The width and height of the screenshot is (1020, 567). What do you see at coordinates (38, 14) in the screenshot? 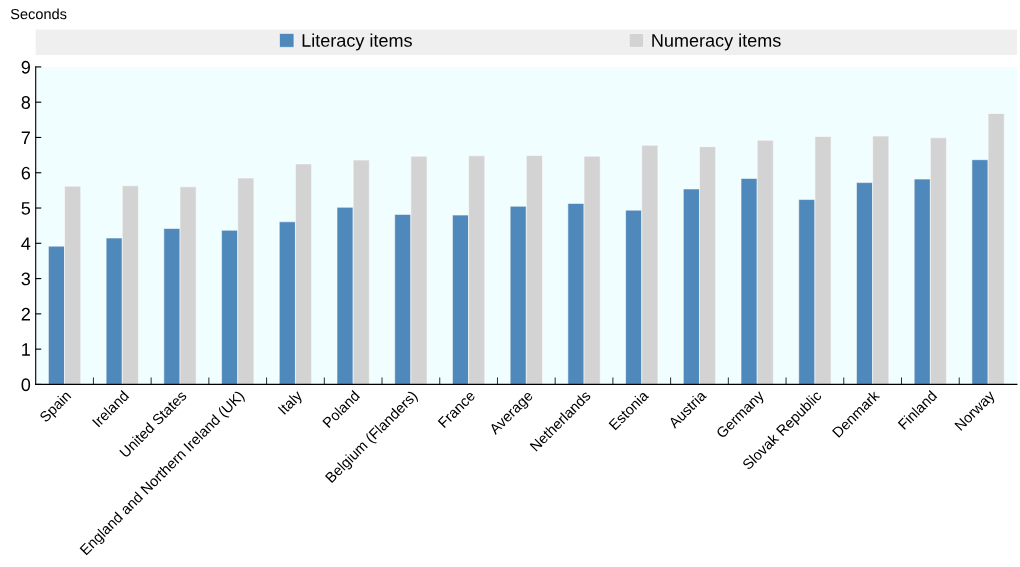
I see `y-axis-title: Seconds` at bounding box center [38, 14].